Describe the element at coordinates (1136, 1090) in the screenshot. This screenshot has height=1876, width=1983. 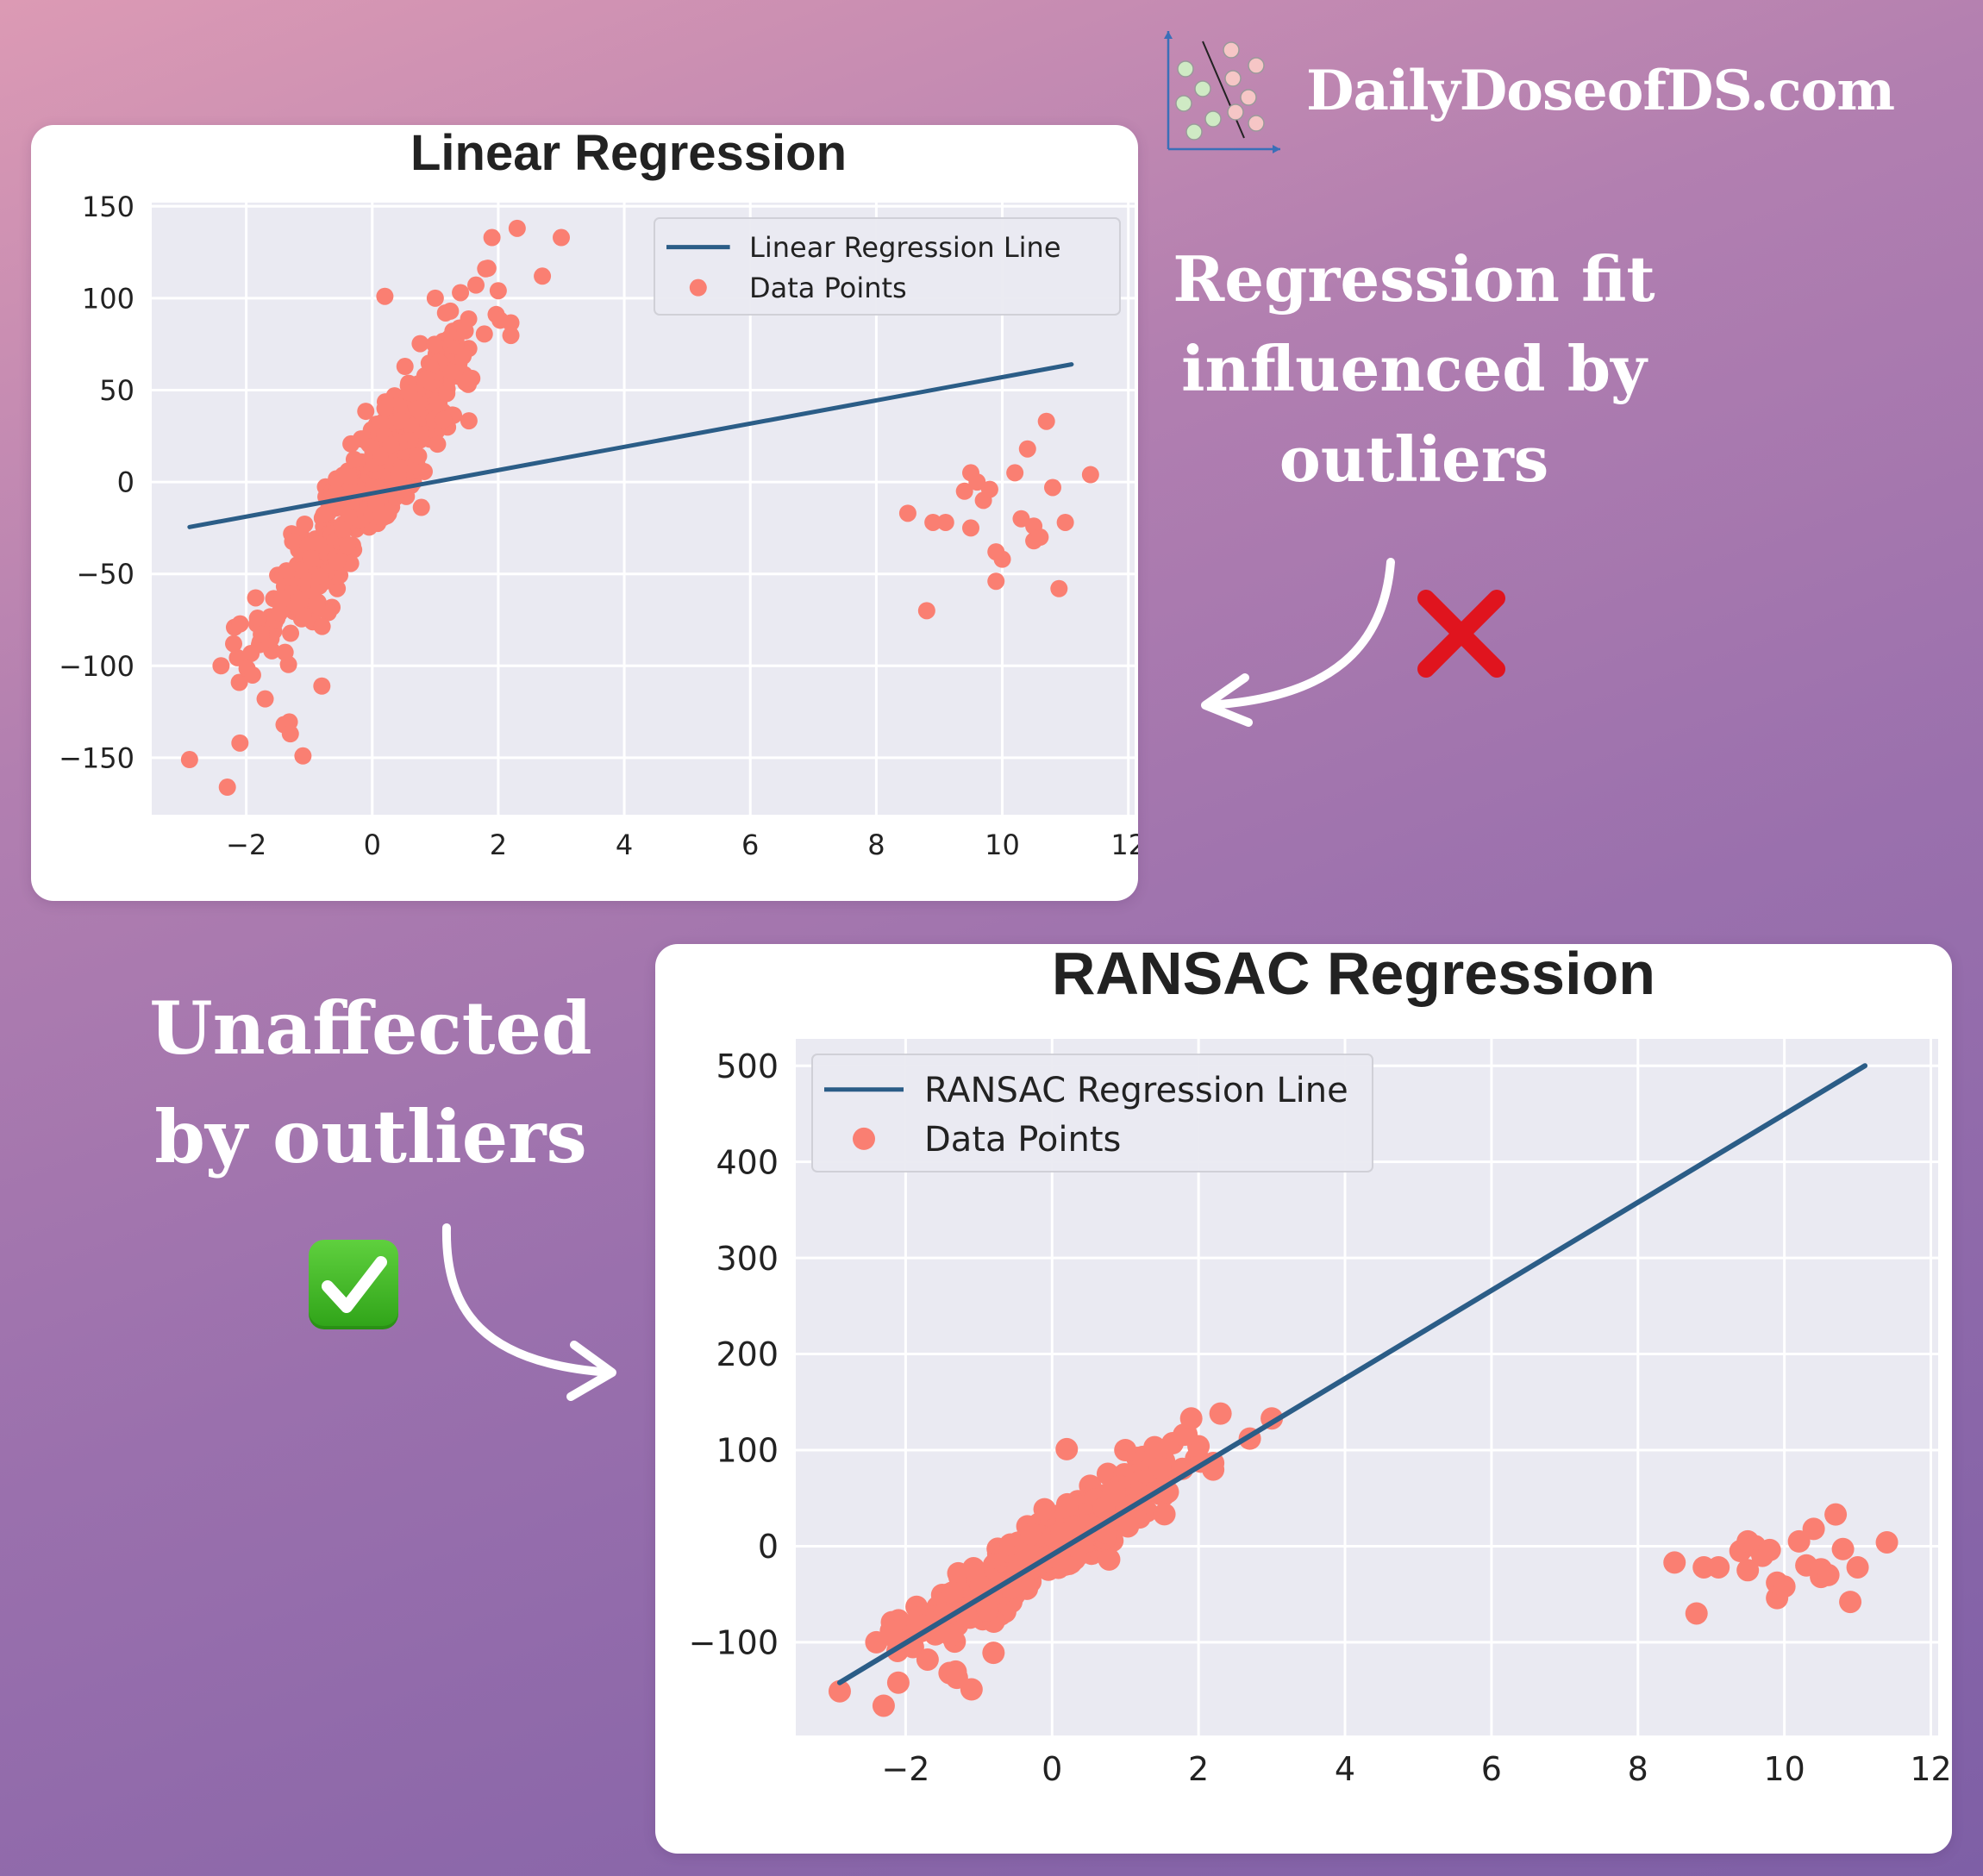
I see `legend-line-label: RANSAC Regression Line` at that location.